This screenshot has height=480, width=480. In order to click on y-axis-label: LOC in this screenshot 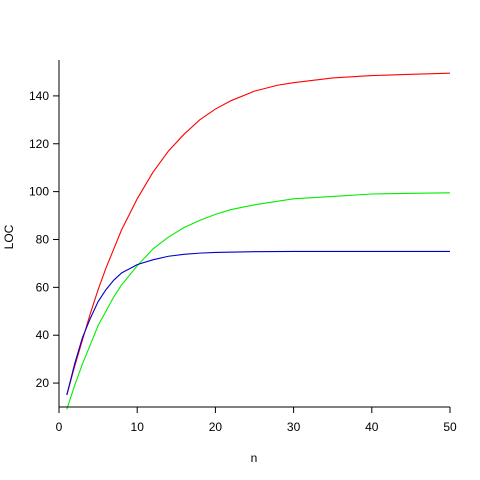, I will do `click(9, 236)`.